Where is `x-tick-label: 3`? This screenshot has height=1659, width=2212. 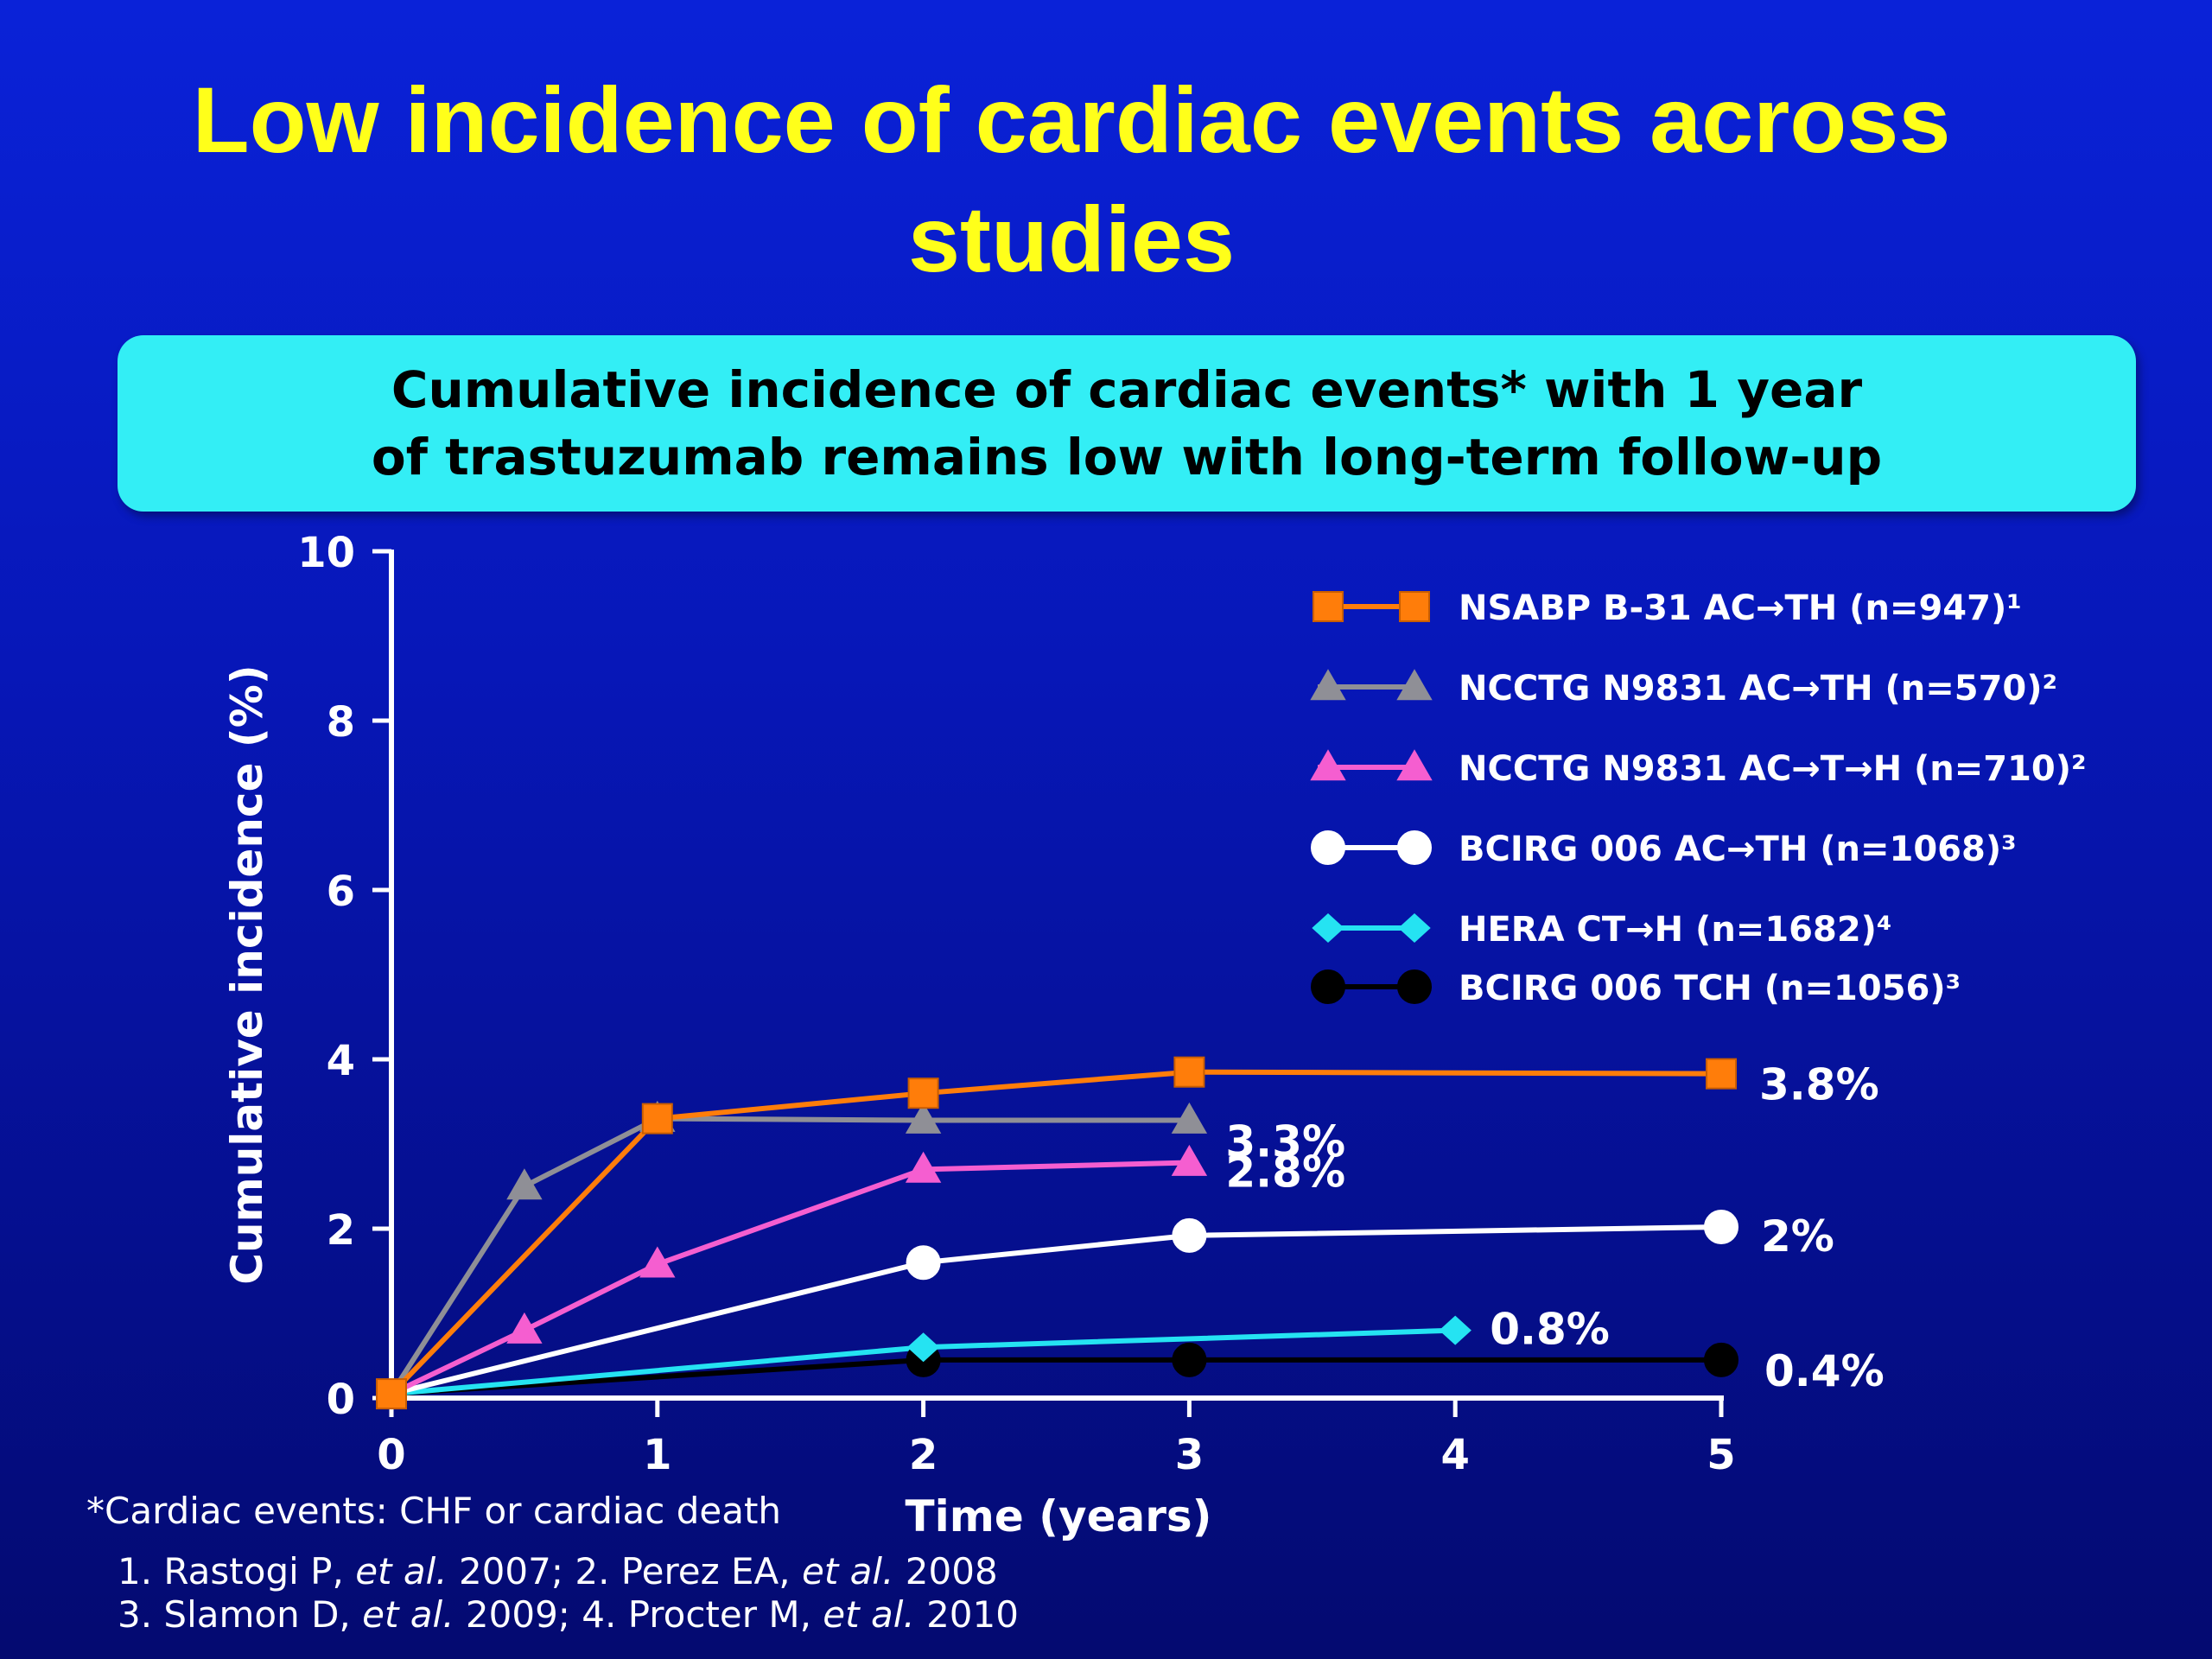 x-tick-label: 3 is located at coordinates (1189, 1455).